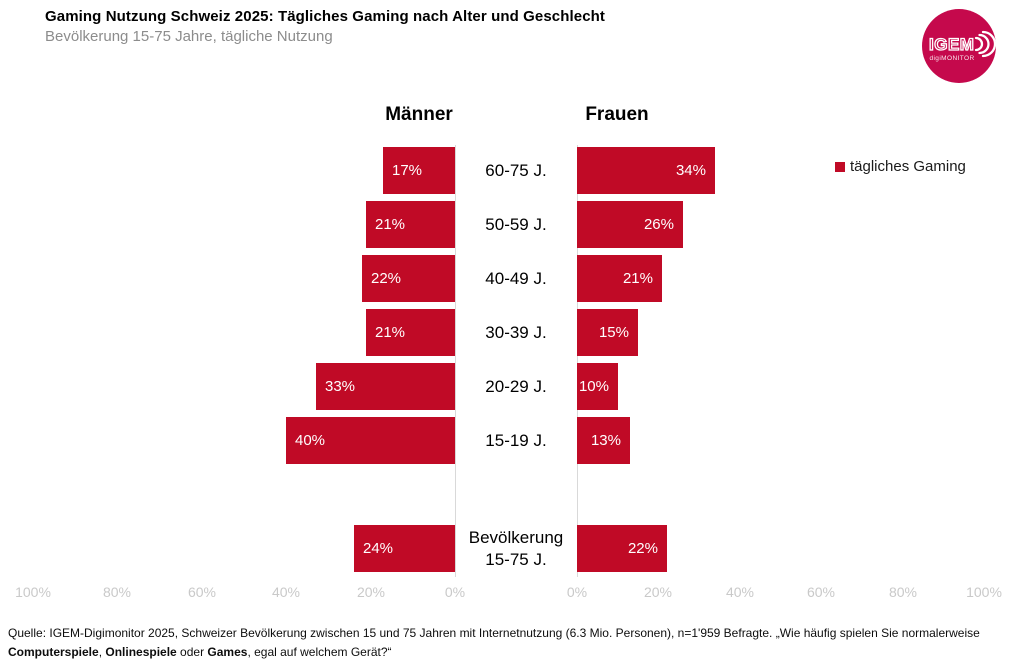  What do you see at coordinates (53, 651) in the screenshot?
I see `footnote-segment: Computerspiele` at bounding box center [53, 651].